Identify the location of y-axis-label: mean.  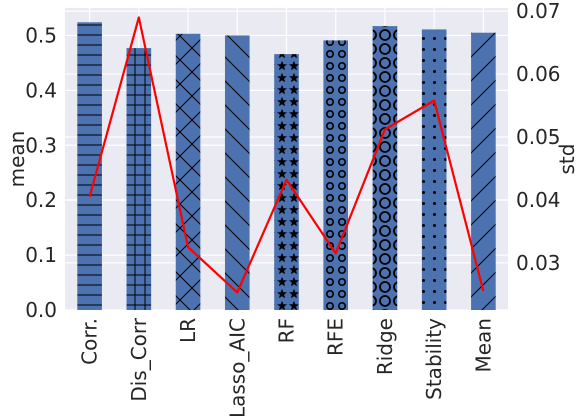
(17, 159).